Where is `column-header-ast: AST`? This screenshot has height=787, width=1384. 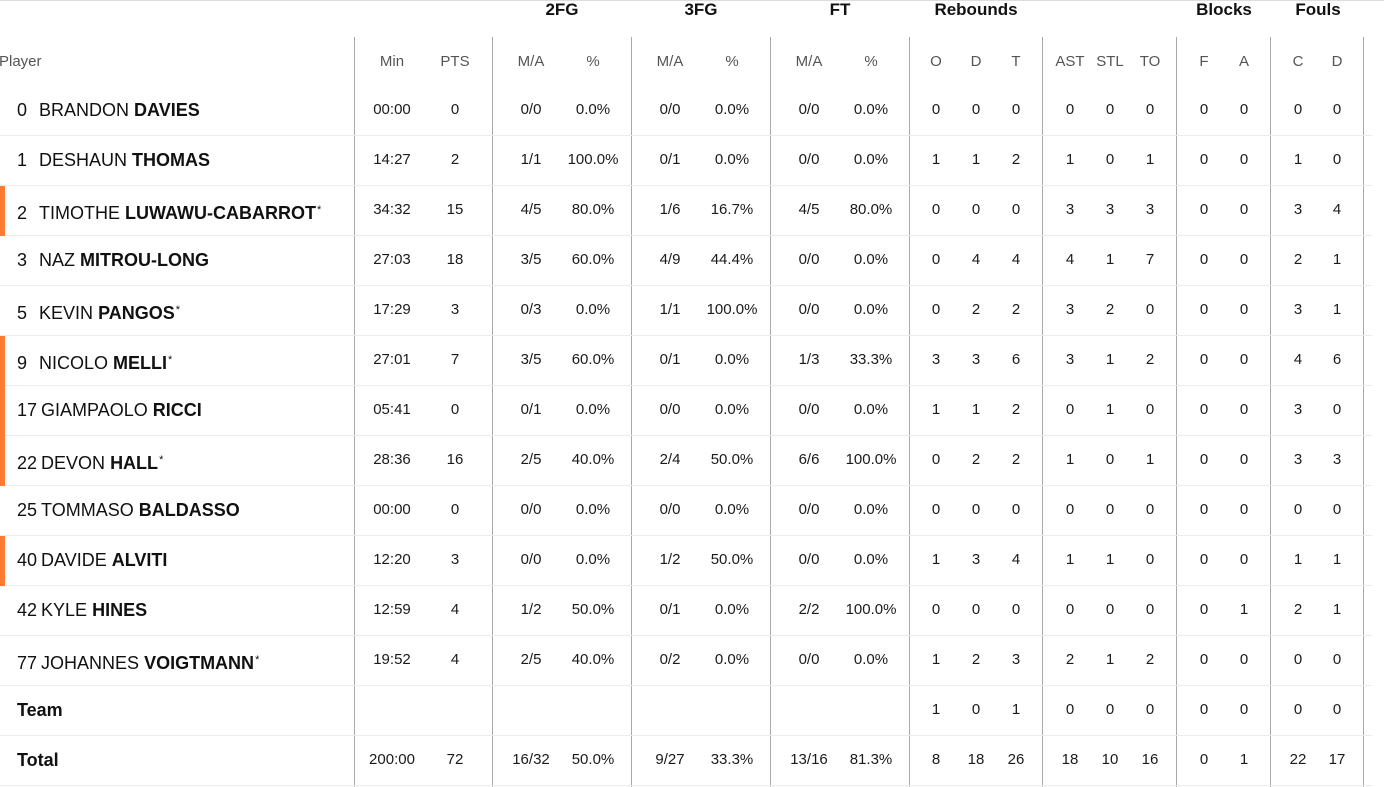 column-header-ast: AST is located at coordinates (1070, 61).